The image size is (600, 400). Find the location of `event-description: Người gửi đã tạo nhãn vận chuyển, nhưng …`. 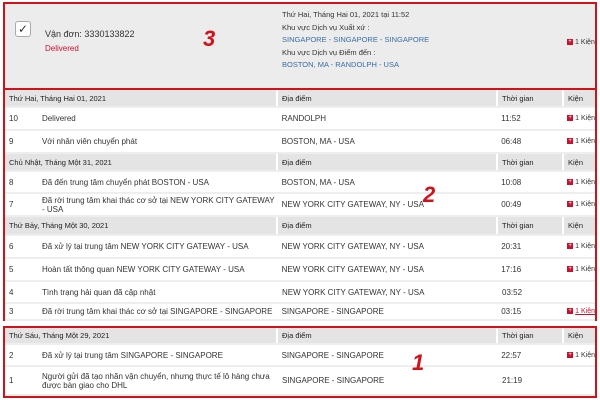

event-description: Người gửi đã tạo nhãn vận chuyển, nhưng … is located at coordinates (158, 380).